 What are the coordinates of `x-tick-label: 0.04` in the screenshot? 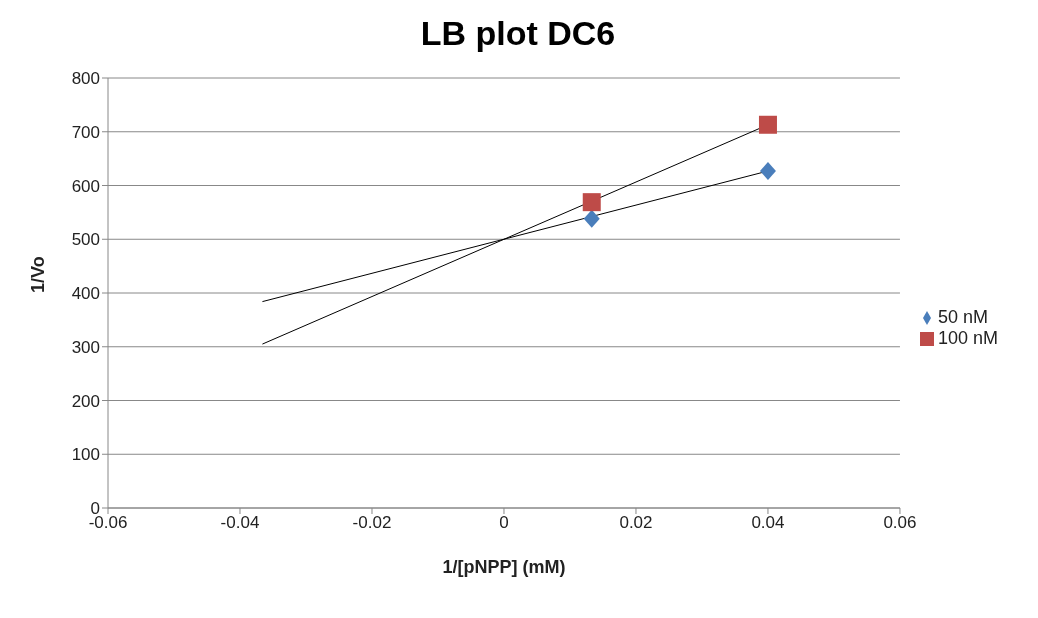 It's located at (768, 523).